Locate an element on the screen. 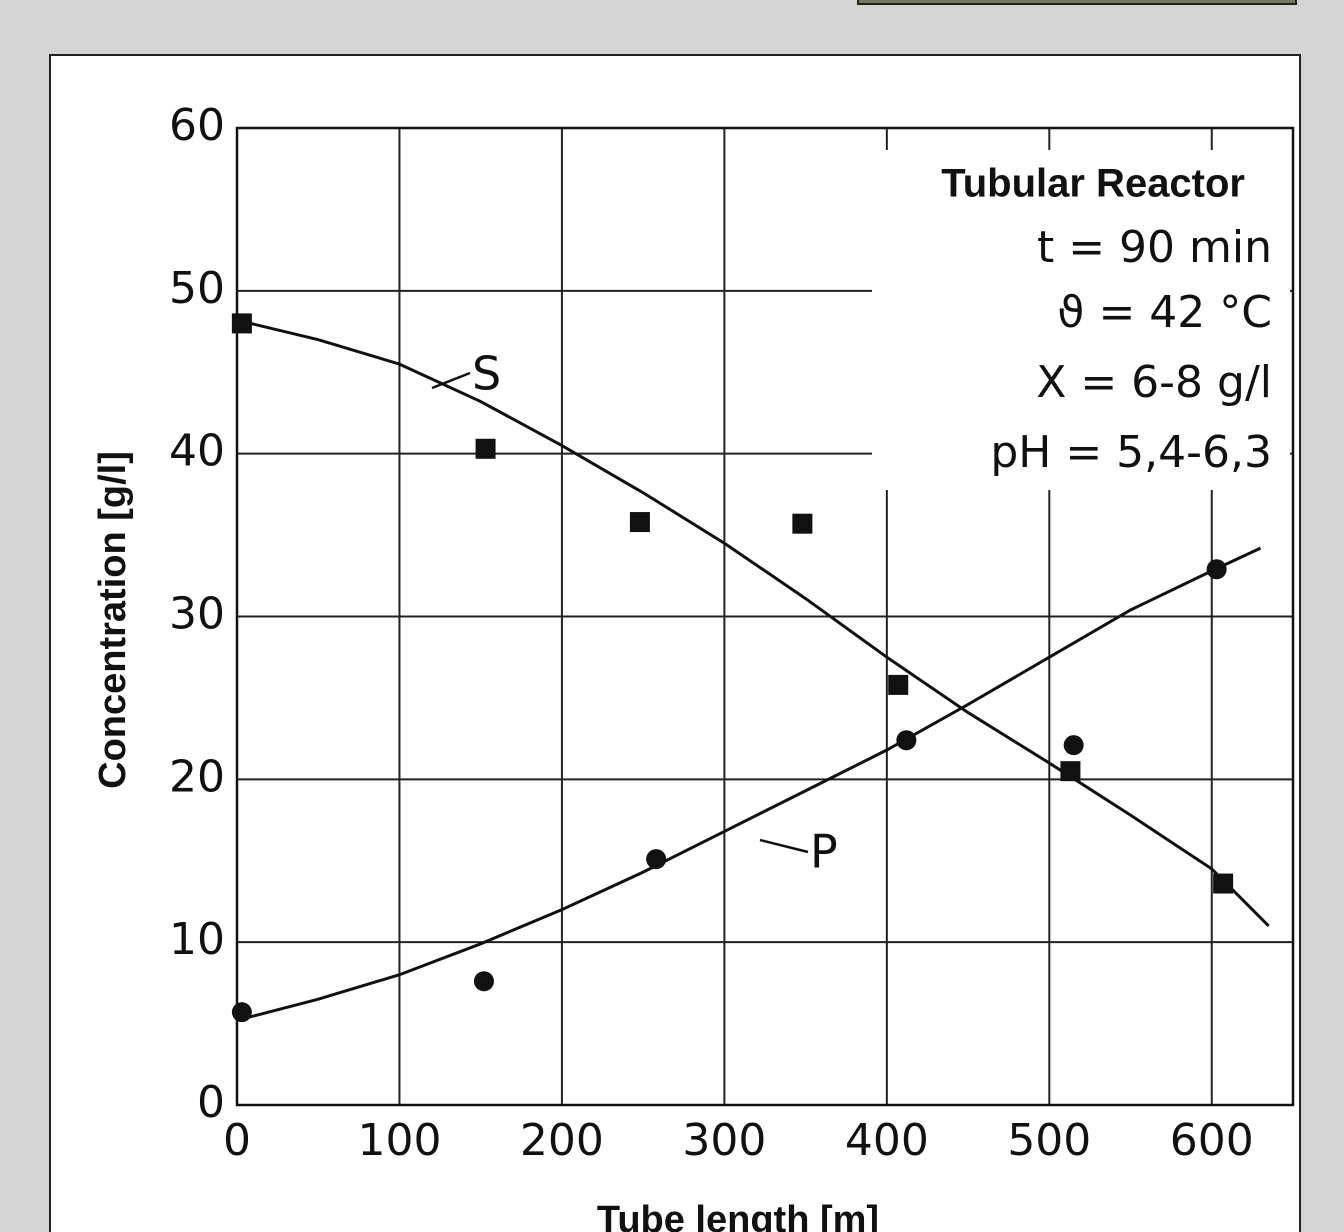  x-tick-label: 200 is located at coordinates (562, 1140).